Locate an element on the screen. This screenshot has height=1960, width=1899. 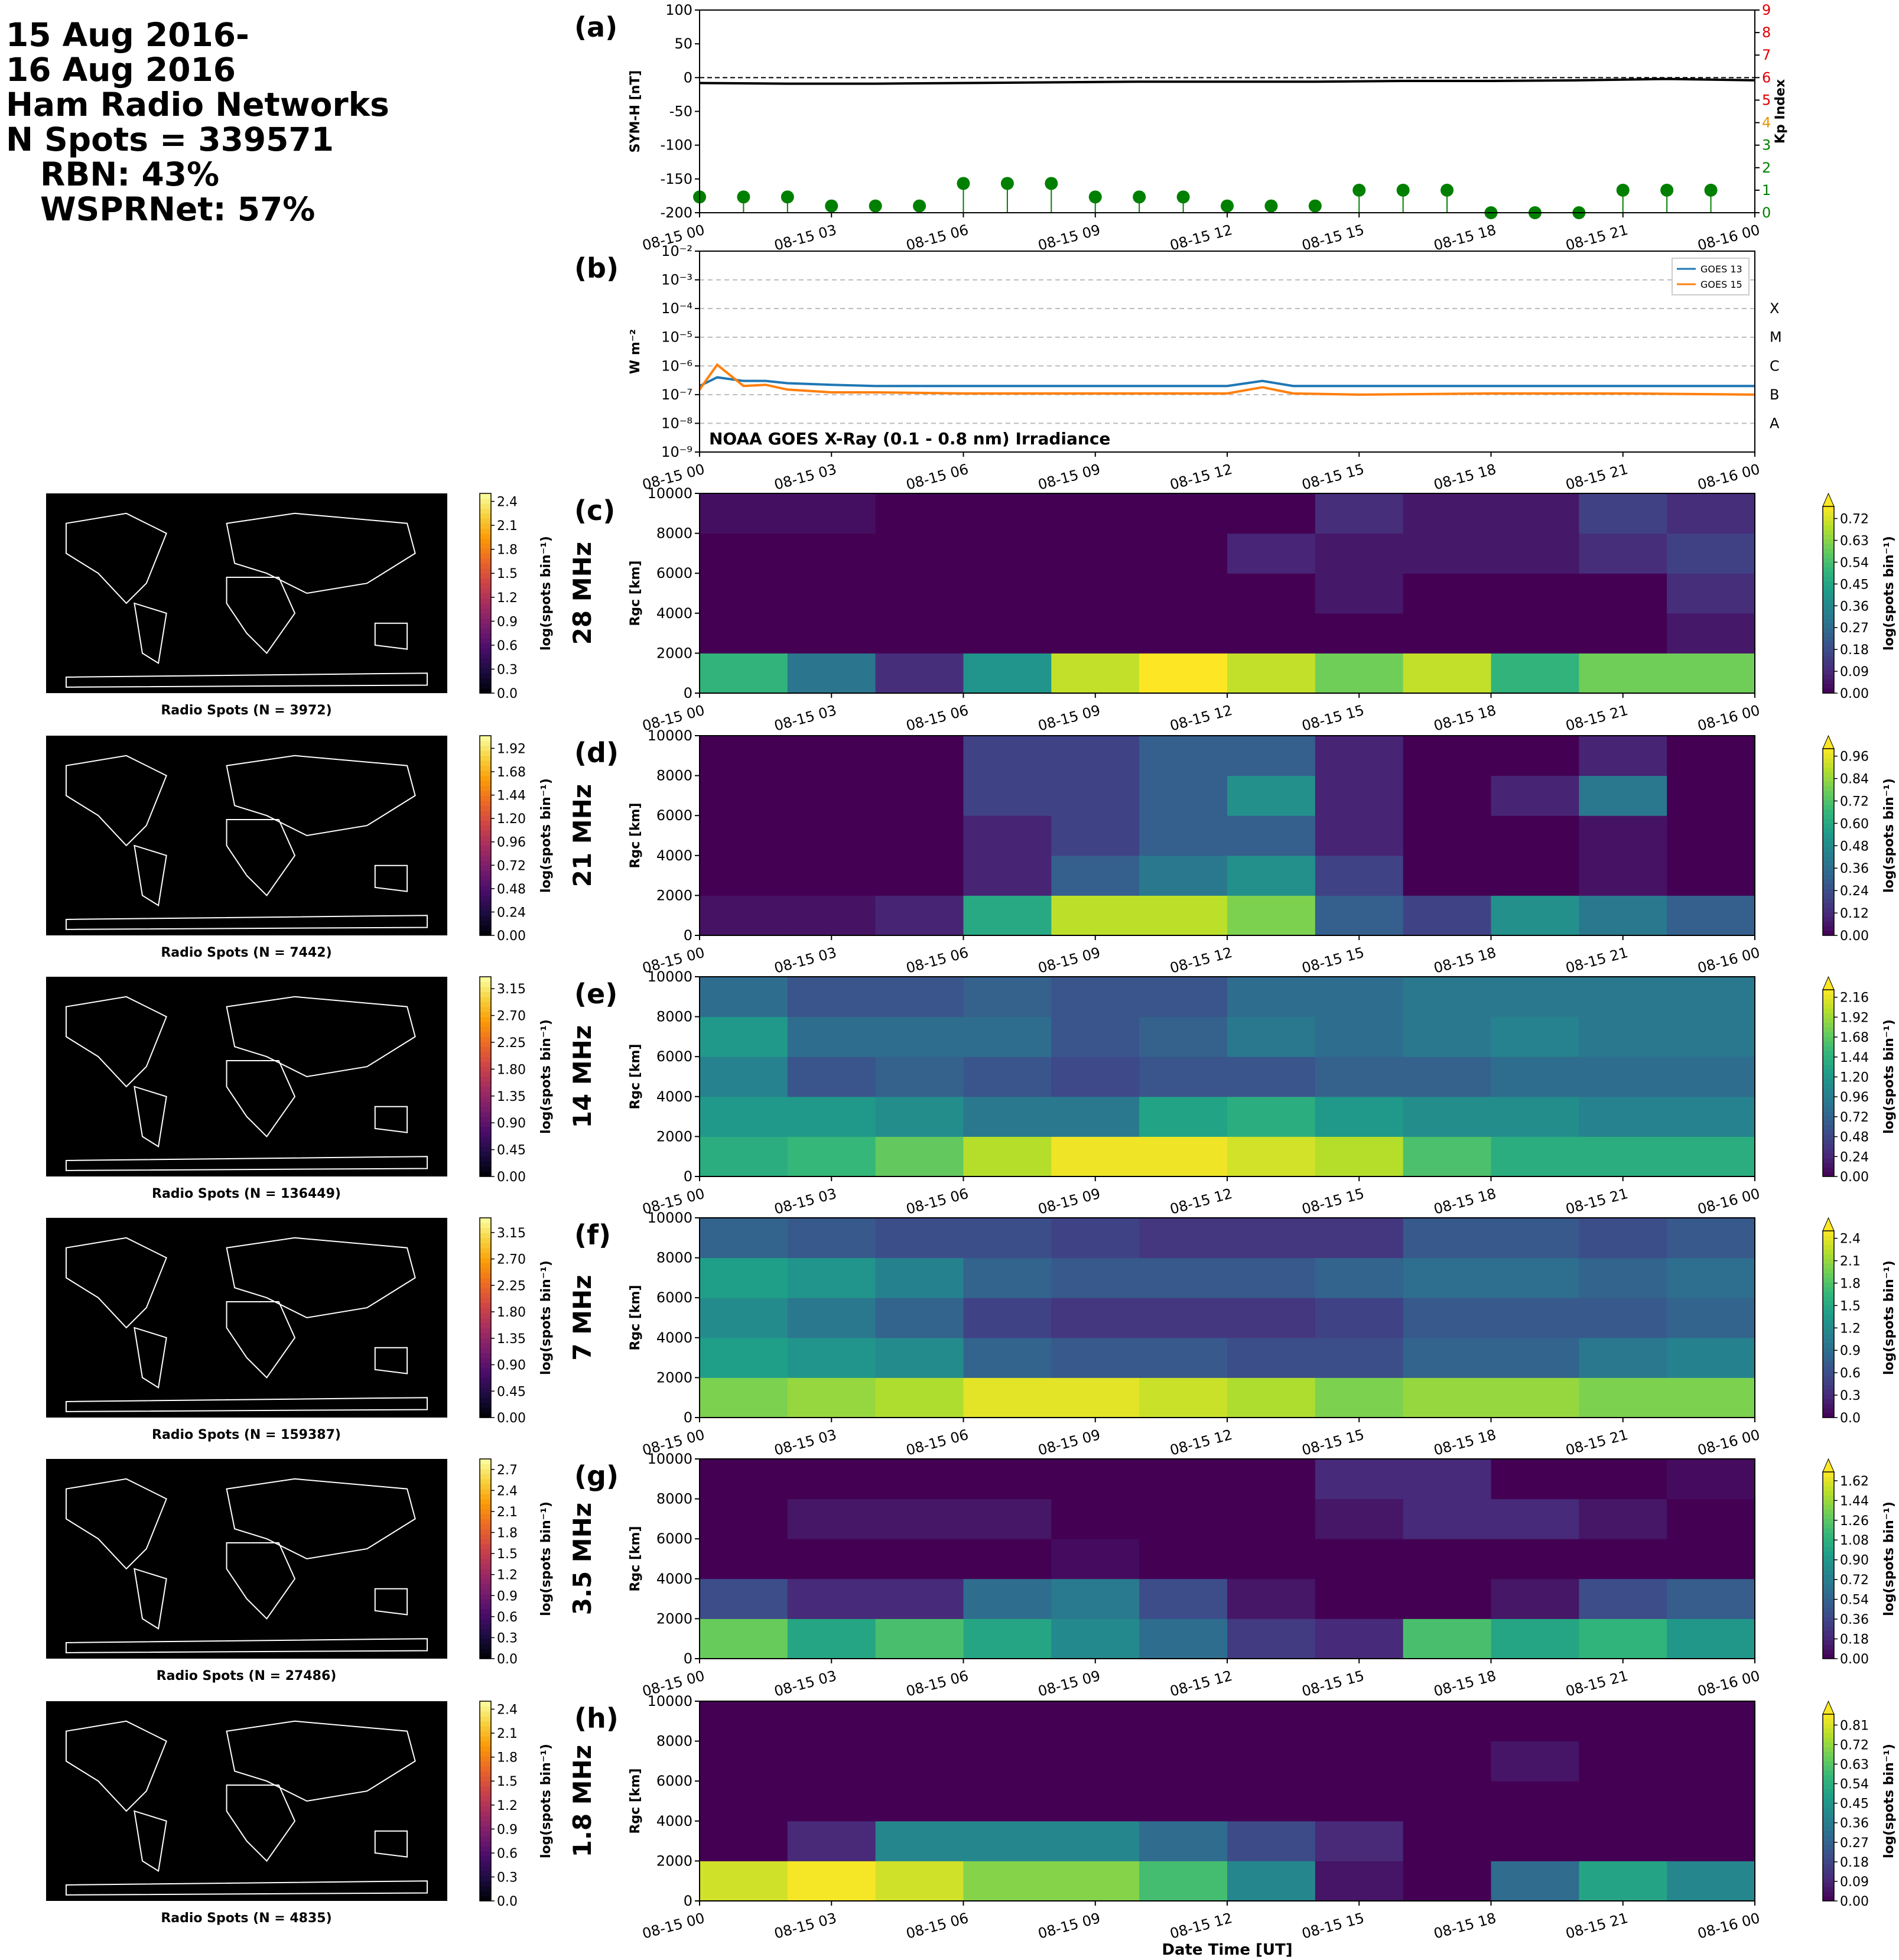
stem-marker is located at coordinates (1271, 206).